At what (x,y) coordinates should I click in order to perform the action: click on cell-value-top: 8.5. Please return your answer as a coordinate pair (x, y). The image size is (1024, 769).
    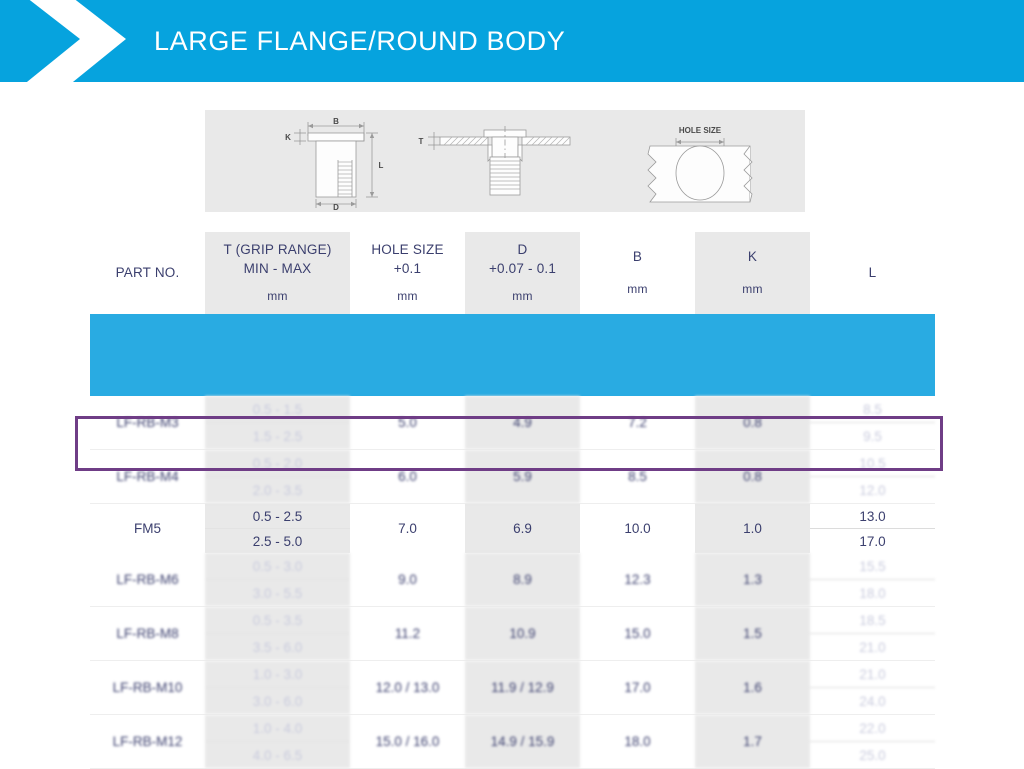
    Looking at the image, I should click on (872, 409).